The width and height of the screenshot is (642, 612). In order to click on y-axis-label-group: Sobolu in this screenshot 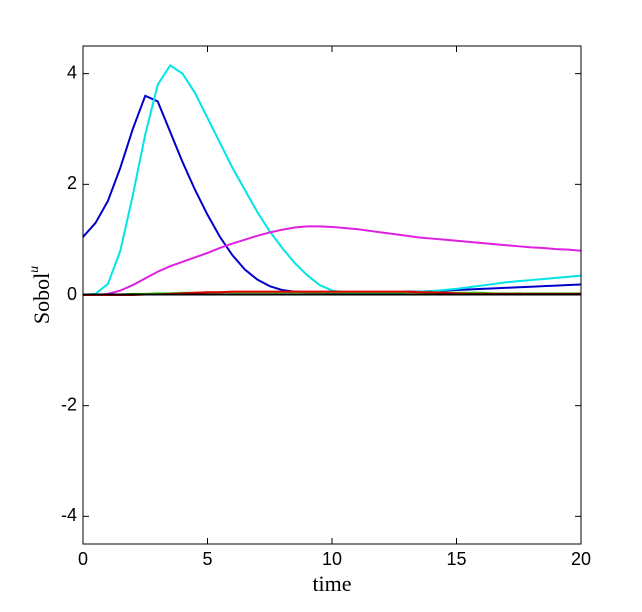, I will do `click(40, 295)`.